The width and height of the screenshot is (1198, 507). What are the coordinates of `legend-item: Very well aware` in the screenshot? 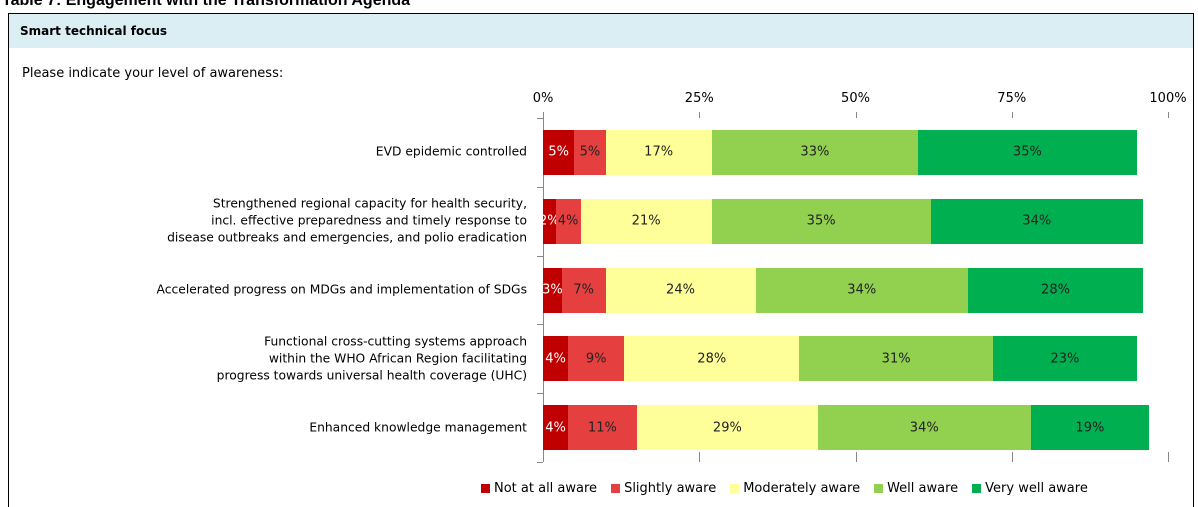 It's located at (1030, 488).